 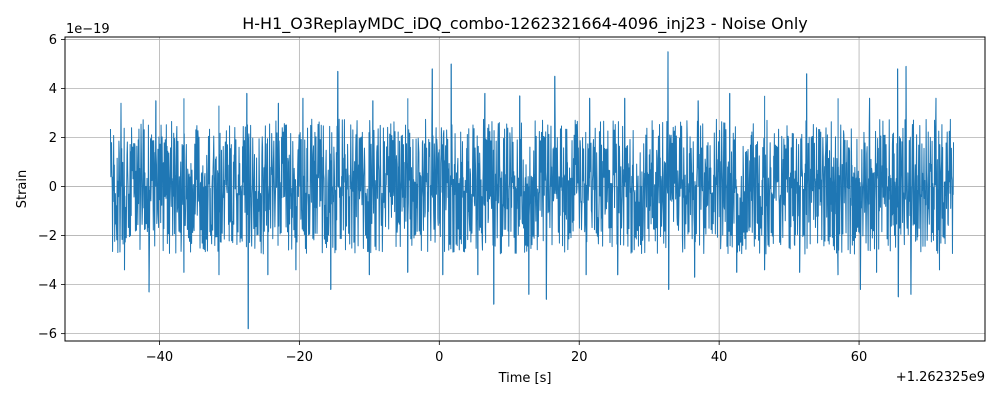 I want to click on x-tick-label: 60, so click(x=859, y=357).